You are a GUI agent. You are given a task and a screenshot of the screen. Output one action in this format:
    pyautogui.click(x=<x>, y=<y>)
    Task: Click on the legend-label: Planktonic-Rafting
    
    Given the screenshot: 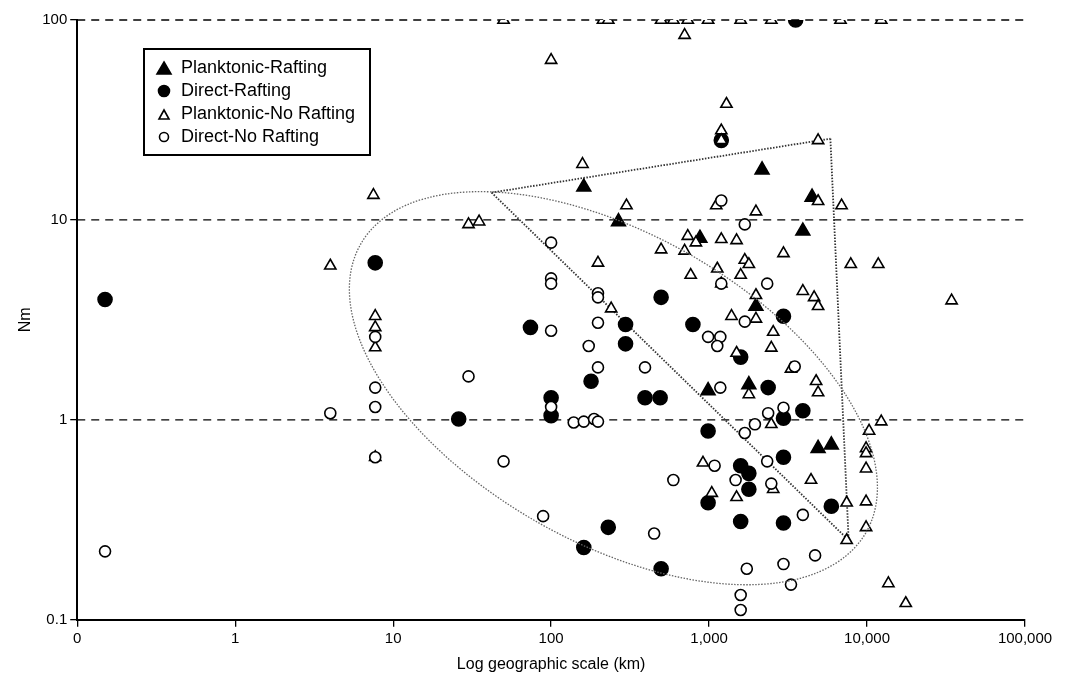 What is the action you would take?
    pyautogui.click(x=254, y=67)
    